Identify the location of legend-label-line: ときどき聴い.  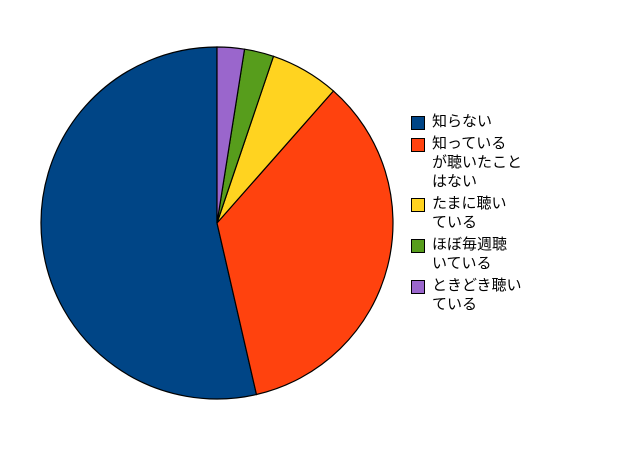
(477, 285).